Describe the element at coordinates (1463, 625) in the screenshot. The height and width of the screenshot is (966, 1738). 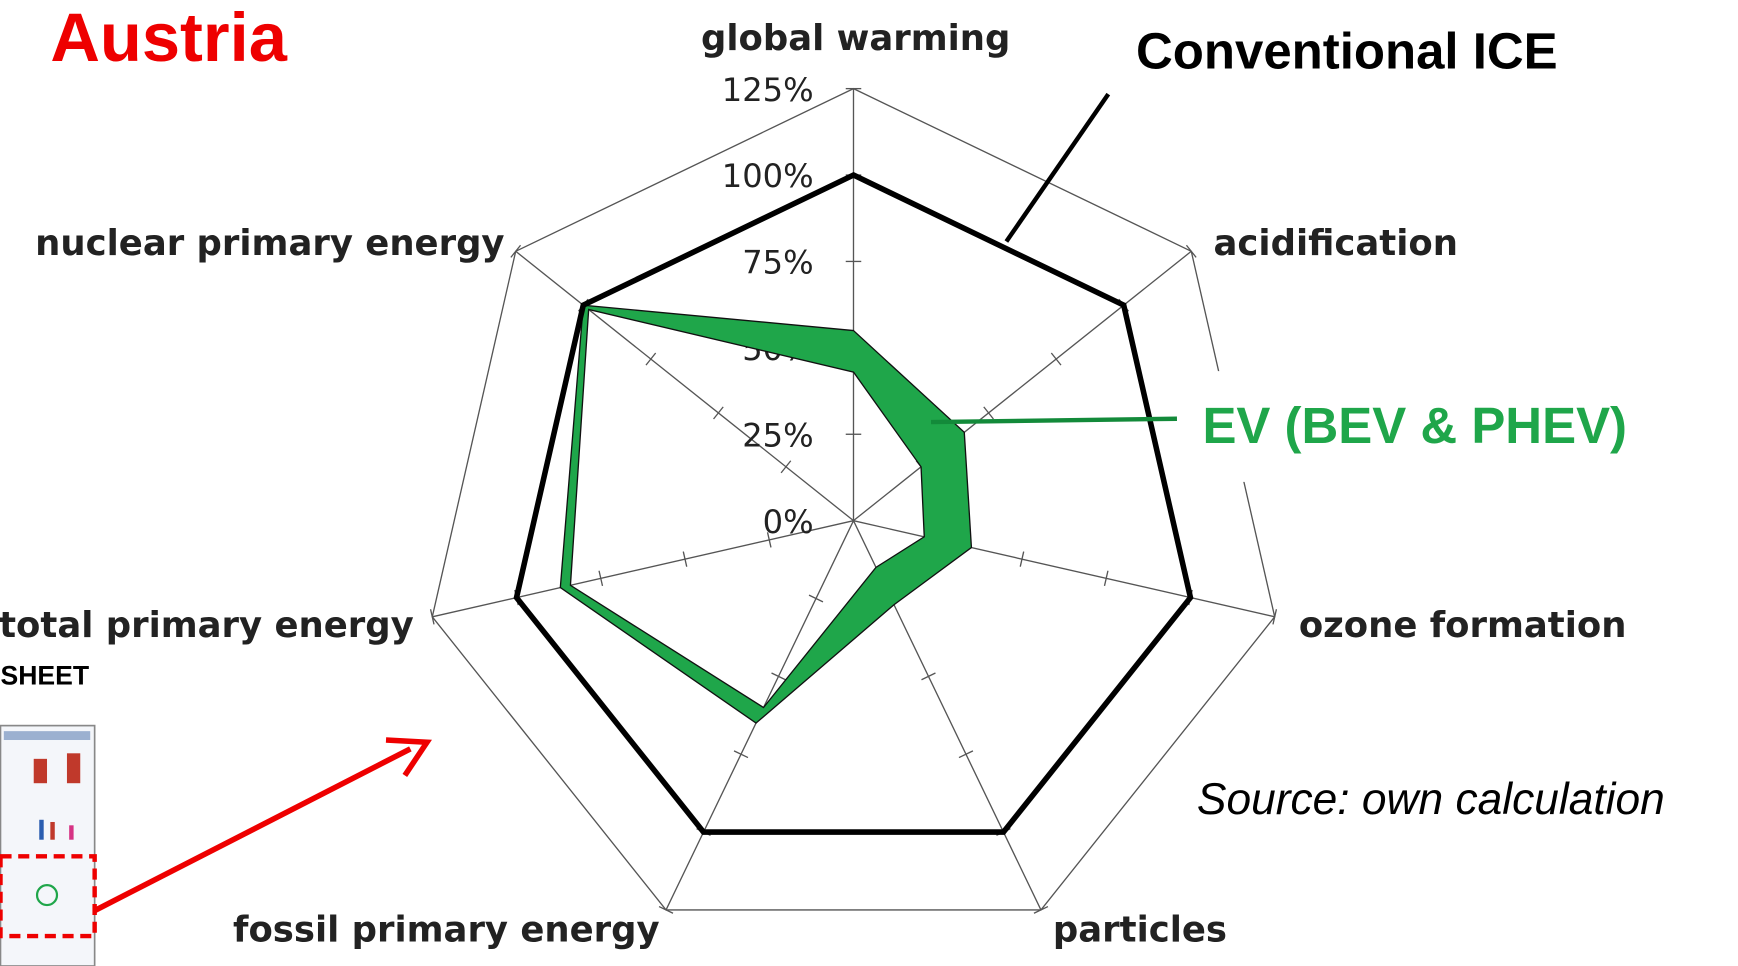
I see `category-label: ozone formation` at that location.